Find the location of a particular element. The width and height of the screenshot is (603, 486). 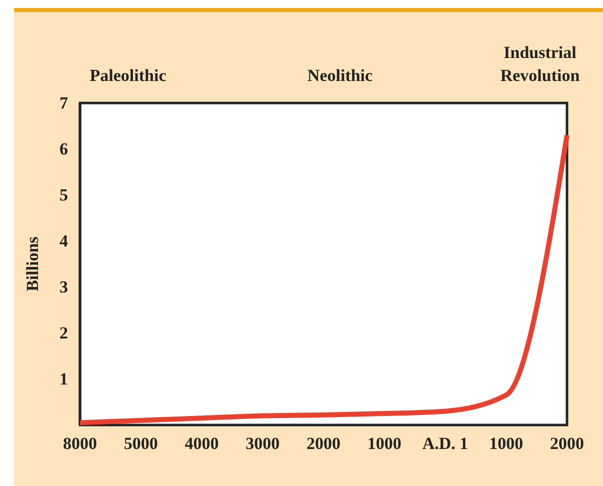

x-tick-label: 4000 is located at coordinates (201, 444).